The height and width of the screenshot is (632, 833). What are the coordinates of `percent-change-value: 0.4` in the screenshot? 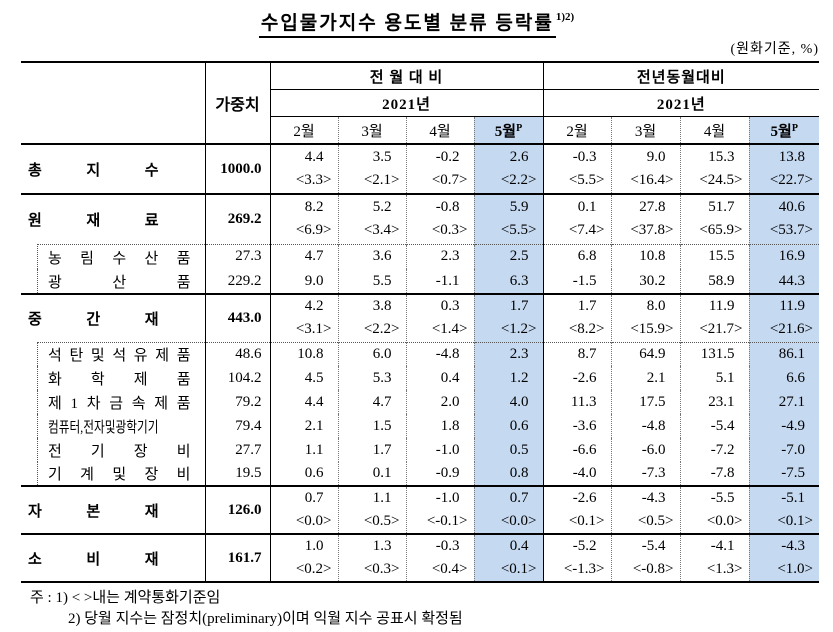 It's located at (519, 546).